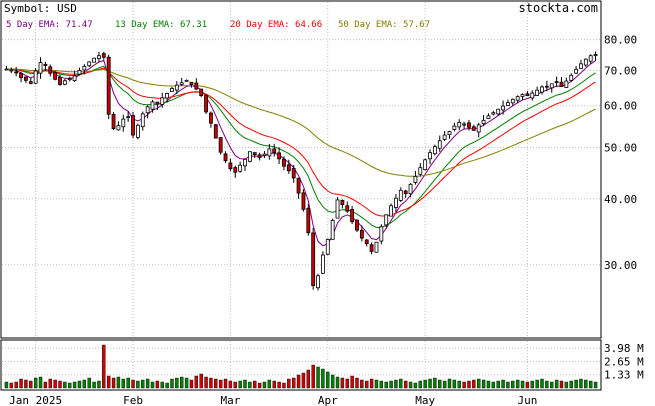 The image size is (655, 406). What do you see at coordinates (301, 365) in the screenshot?
I see `volume-panel-frame` at bounding box center [301, 365].